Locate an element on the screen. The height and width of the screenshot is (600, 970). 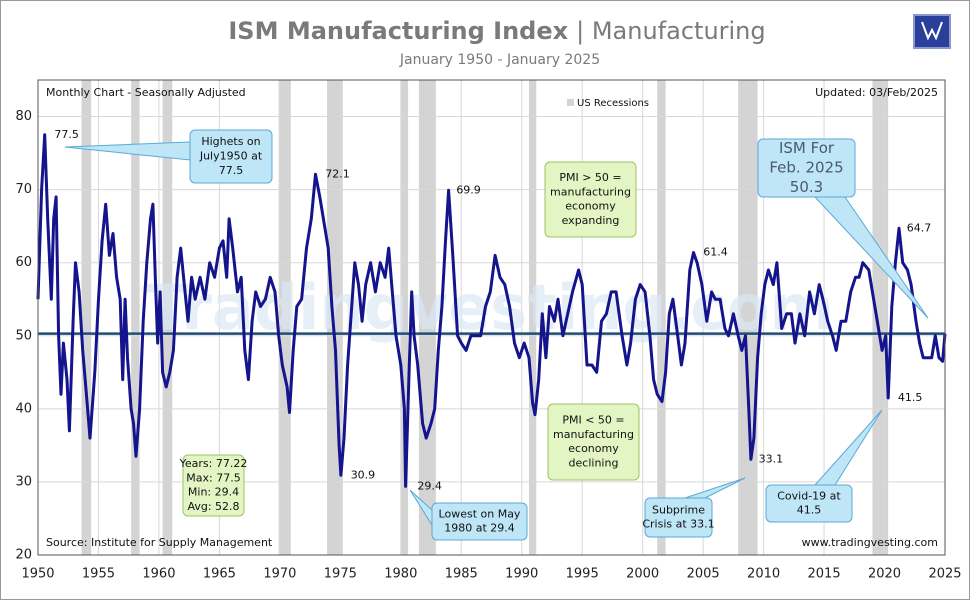
callout-text: Crisis at 33.1 is located at coordinates (678, 524).